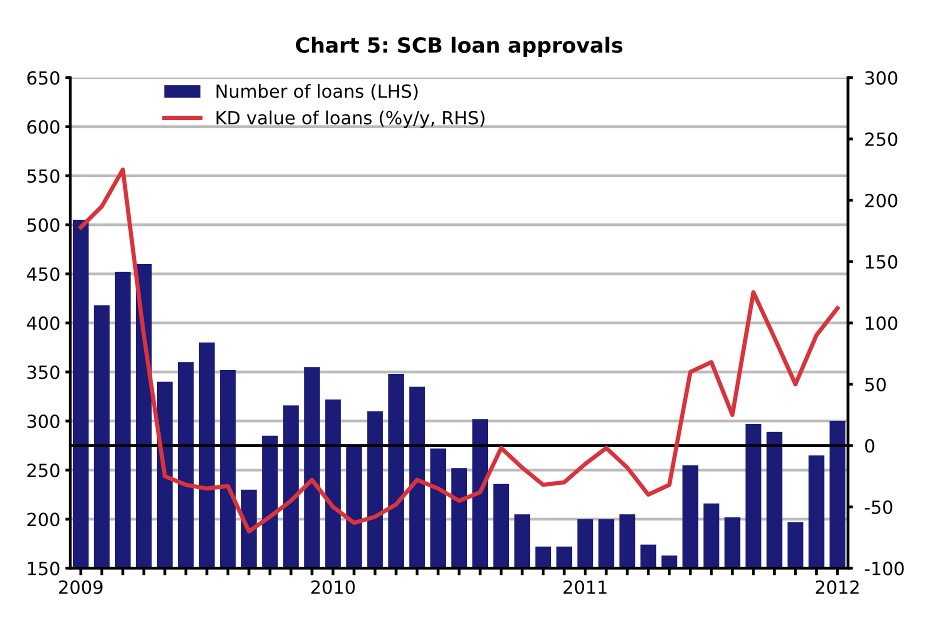 This screenshot has width=937, height=621. Describe the element at coordinates (43, 176) in the screenshot. I see `y-tick-label: 550` at that location.